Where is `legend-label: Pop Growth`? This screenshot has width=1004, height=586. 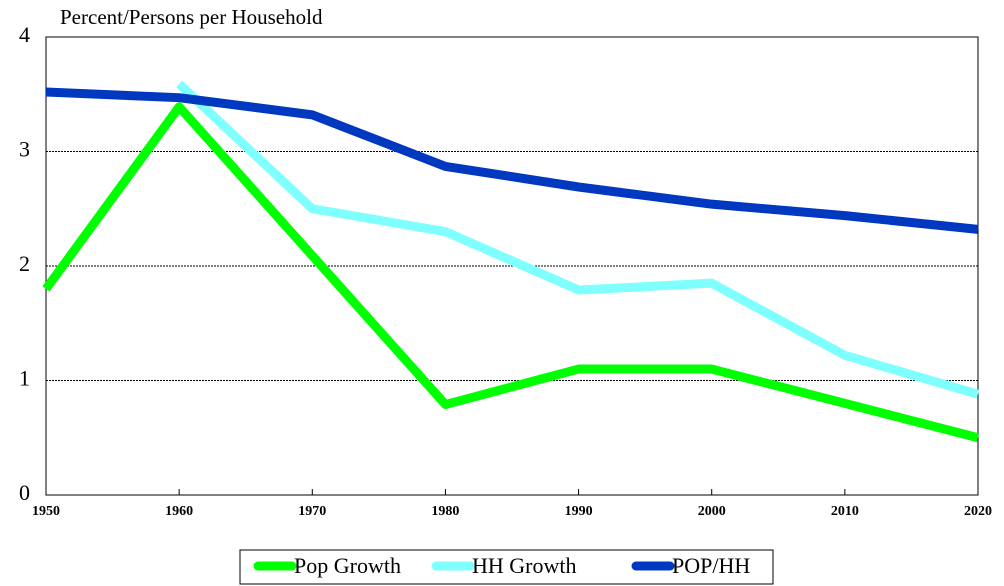
legend-label: Pop Growth is located at coordinates (347, 565).